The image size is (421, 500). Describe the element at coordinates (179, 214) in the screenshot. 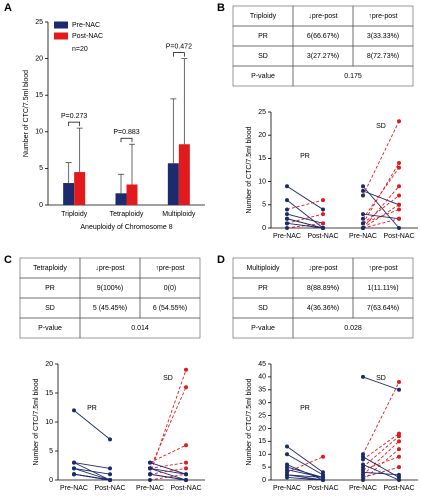

I see `x-tick-label: Multiploidy` at that location.